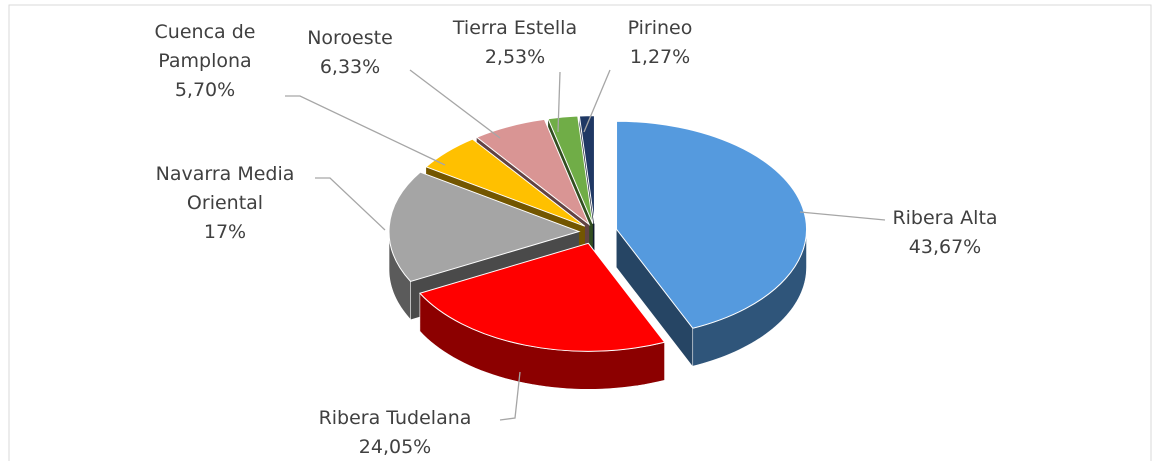  Describe the element at coordinates (225, 188) in the screenshot. I see `category-label: Navarra Media Oriental` at that location.